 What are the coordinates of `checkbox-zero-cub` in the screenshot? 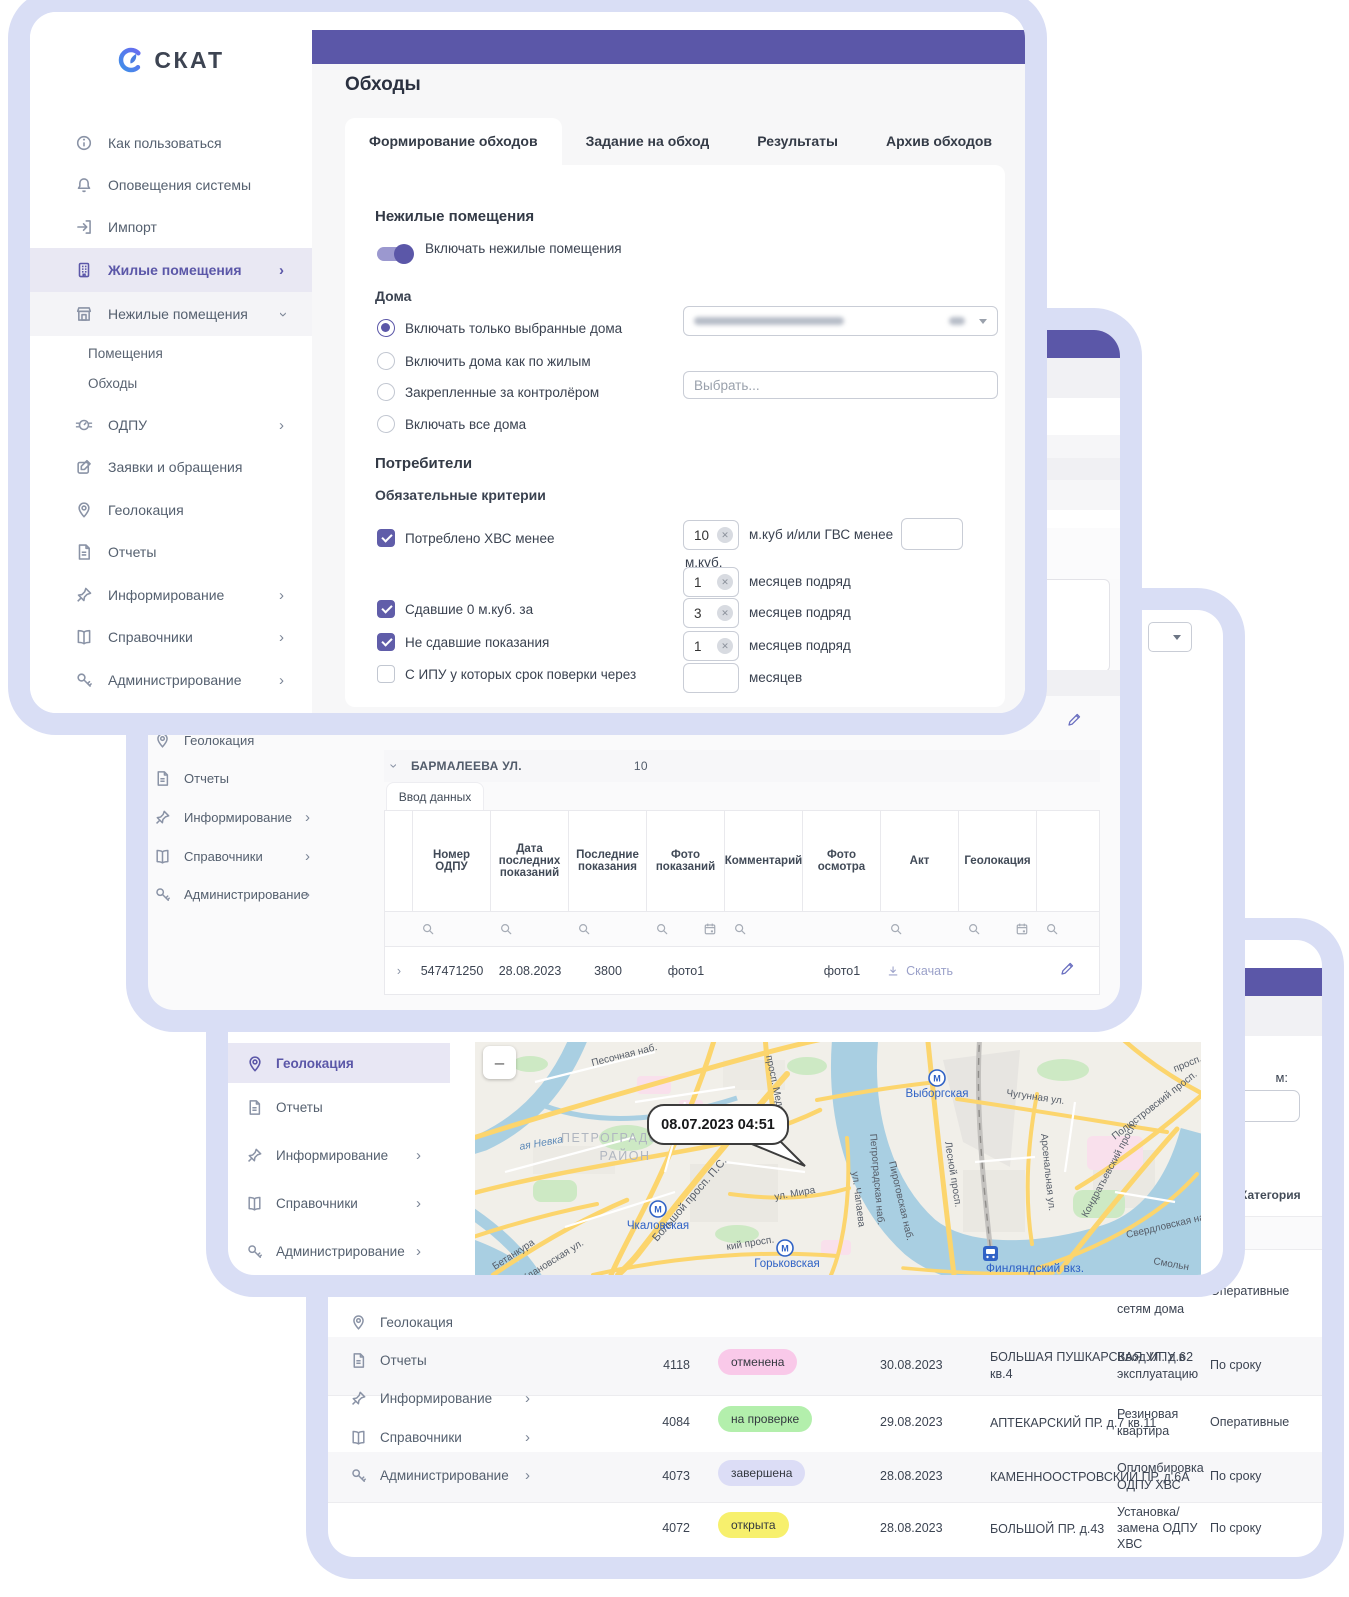 It's located at (386, 609).